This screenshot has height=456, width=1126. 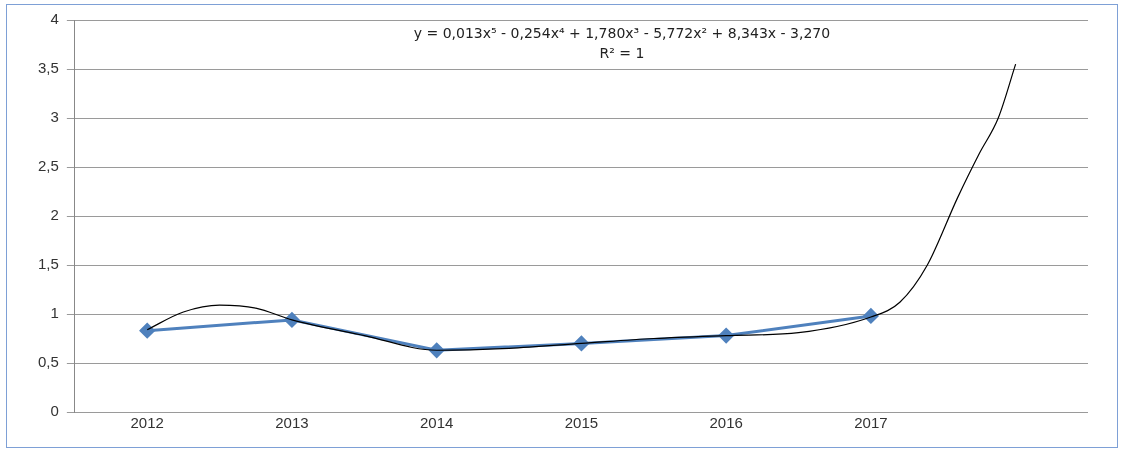 What do you see at coordinates (48, 166) in the screenshot?
I see `y-tick-label: 2,5` at bounding box center [48, 166].